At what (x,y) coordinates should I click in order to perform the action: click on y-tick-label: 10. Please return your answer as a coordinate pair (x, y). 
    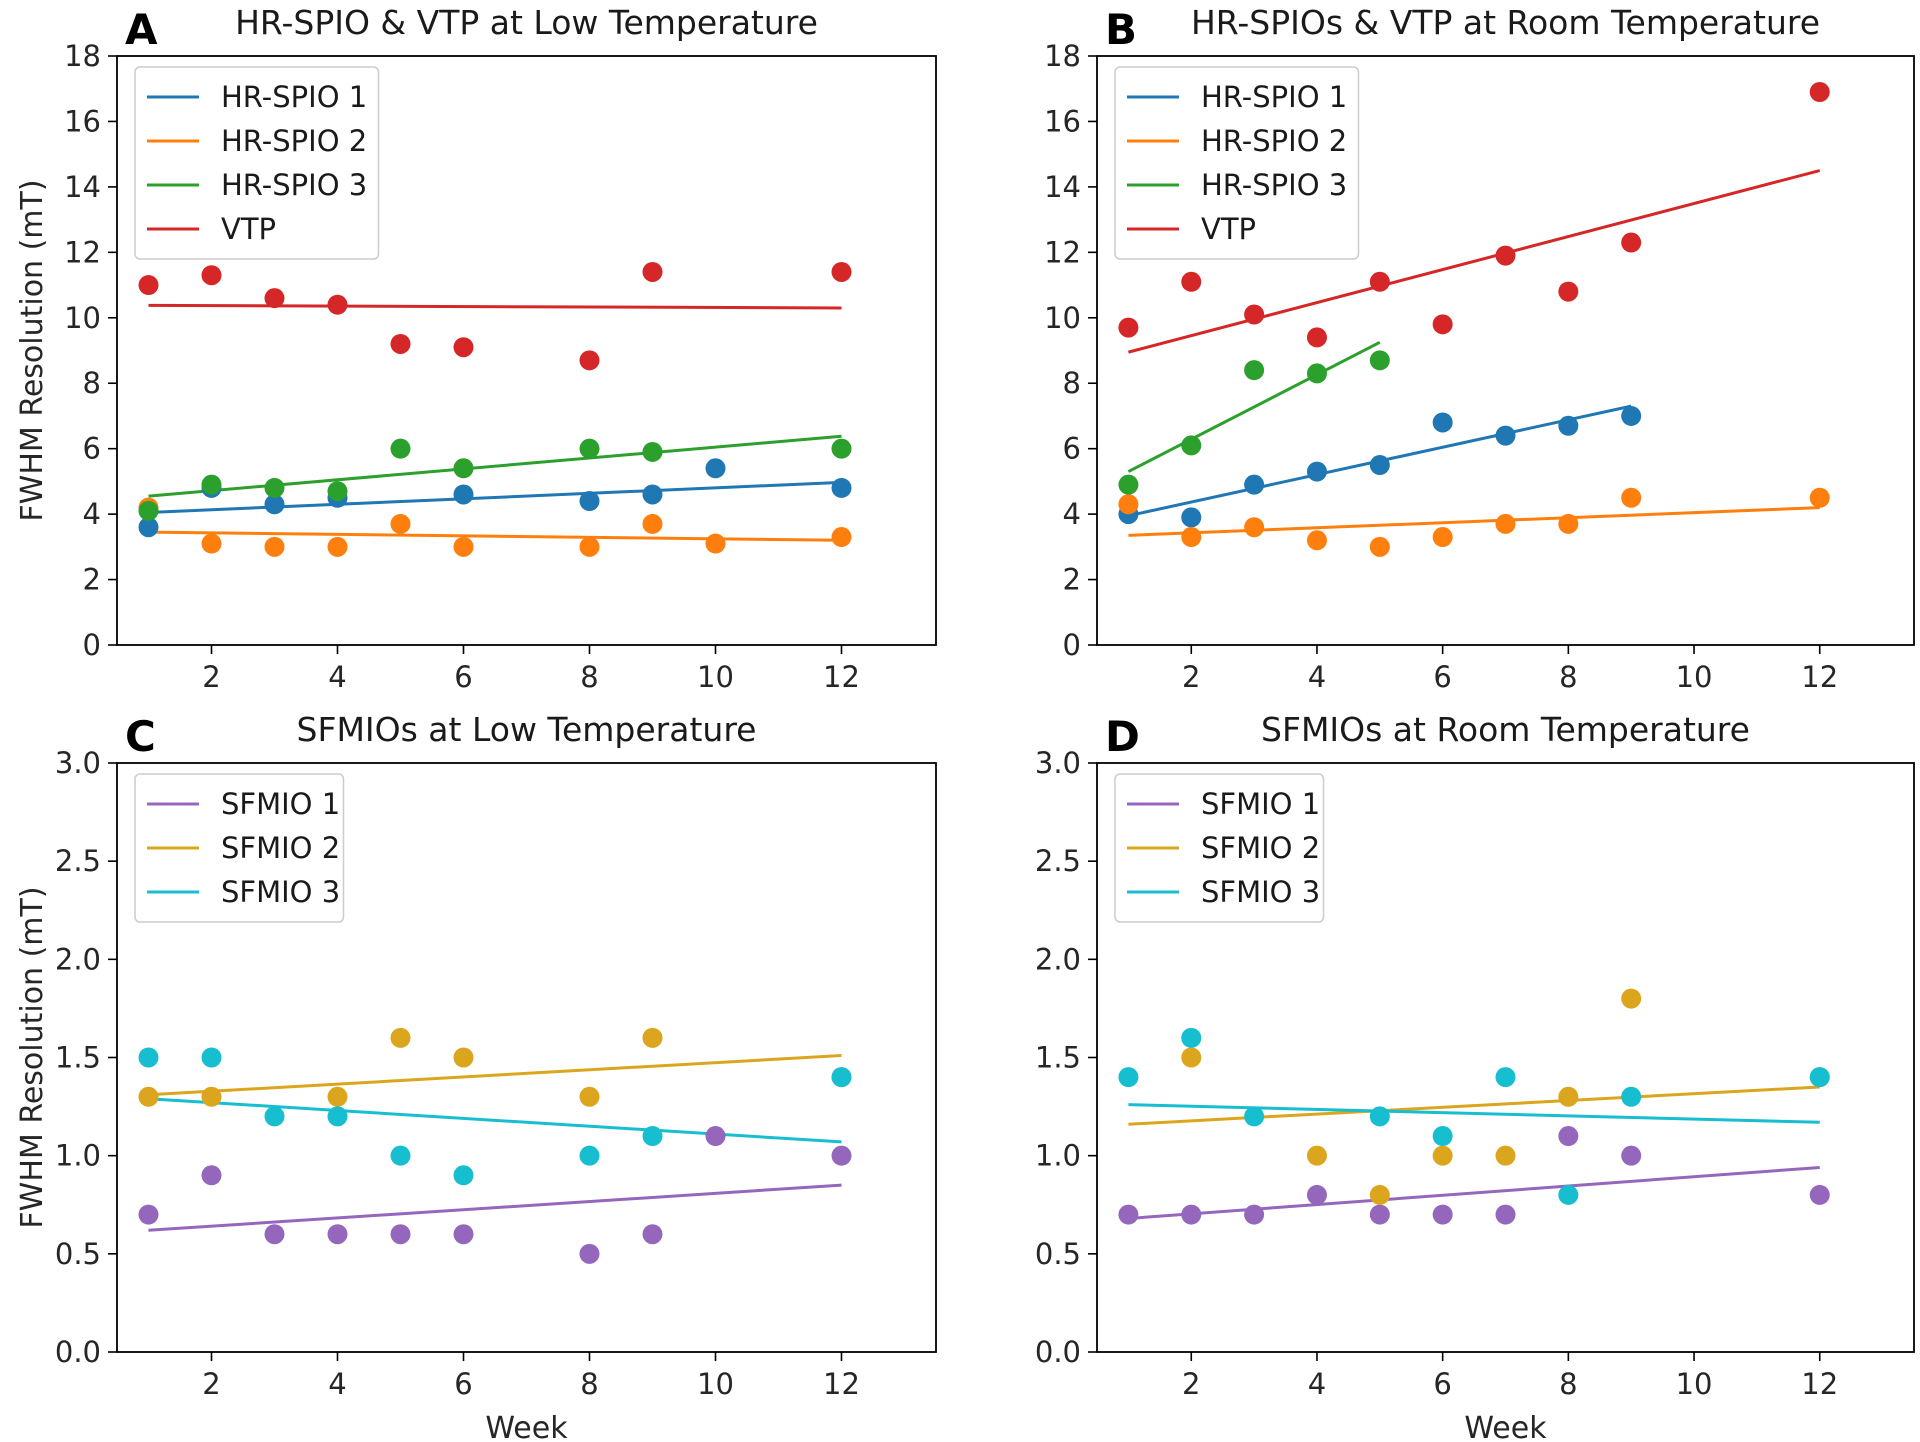
    Looking at the image, I should click on (82, 318).